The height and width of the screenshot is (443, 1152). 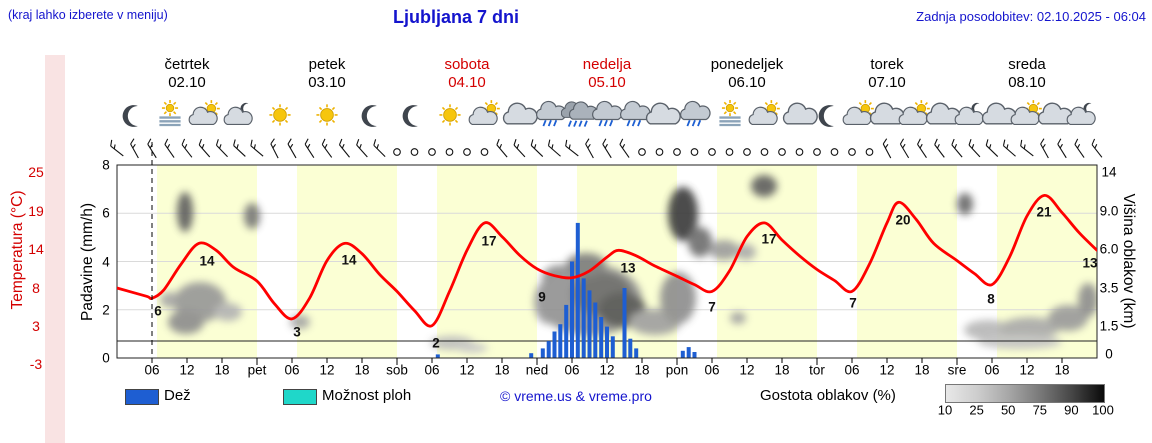 I want to click on menu-hint: (kraj lahko izberete v meniju), so click(x=88, y=15).